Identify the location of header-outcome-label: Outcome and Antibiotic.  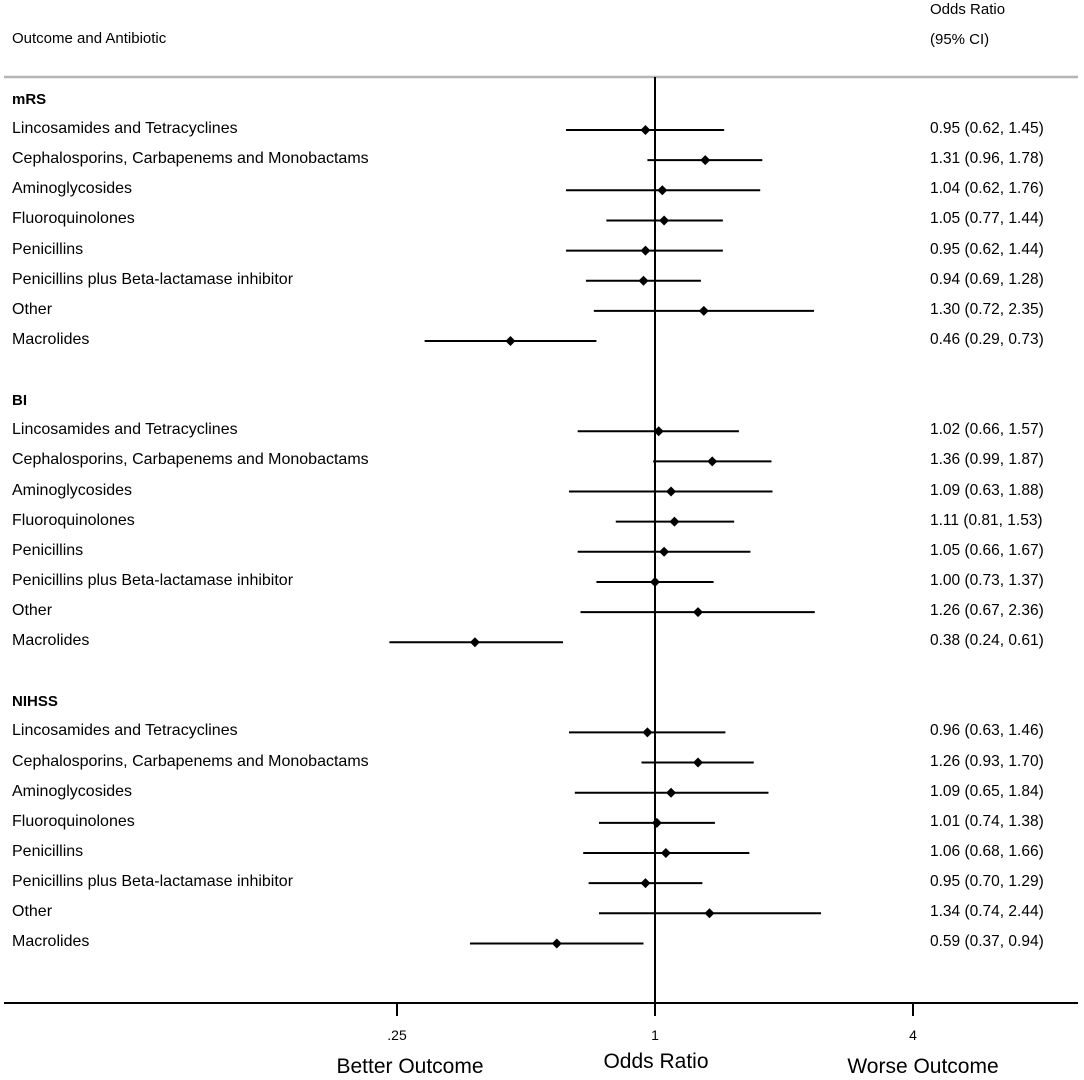
(89, 38).